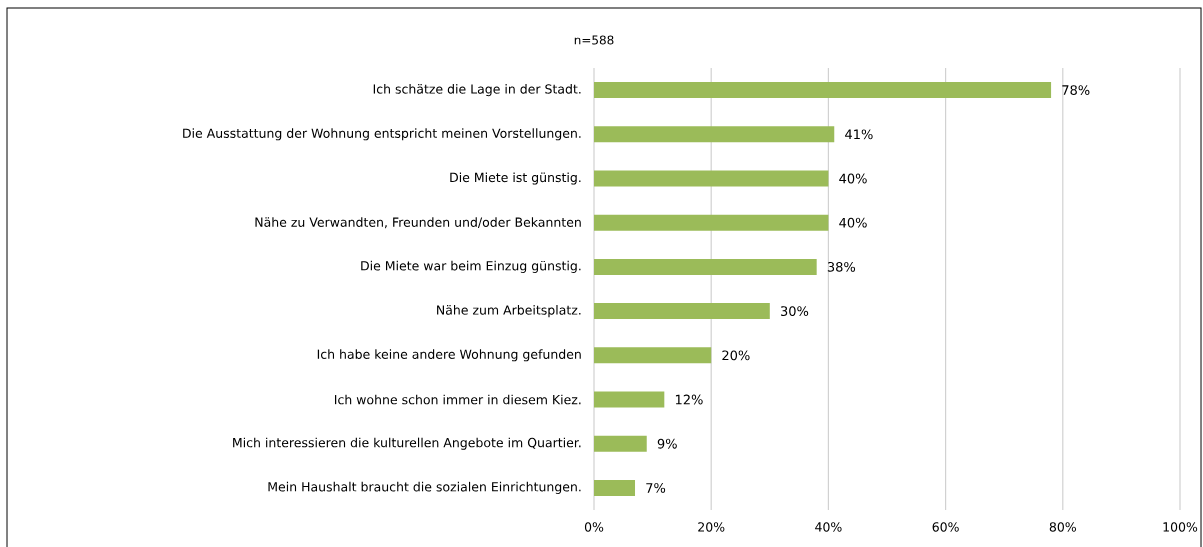 The image size is (1203, 547). I want to click on y-tick-label: Nähe zum Arbeitsplatz., so click(509, 311).